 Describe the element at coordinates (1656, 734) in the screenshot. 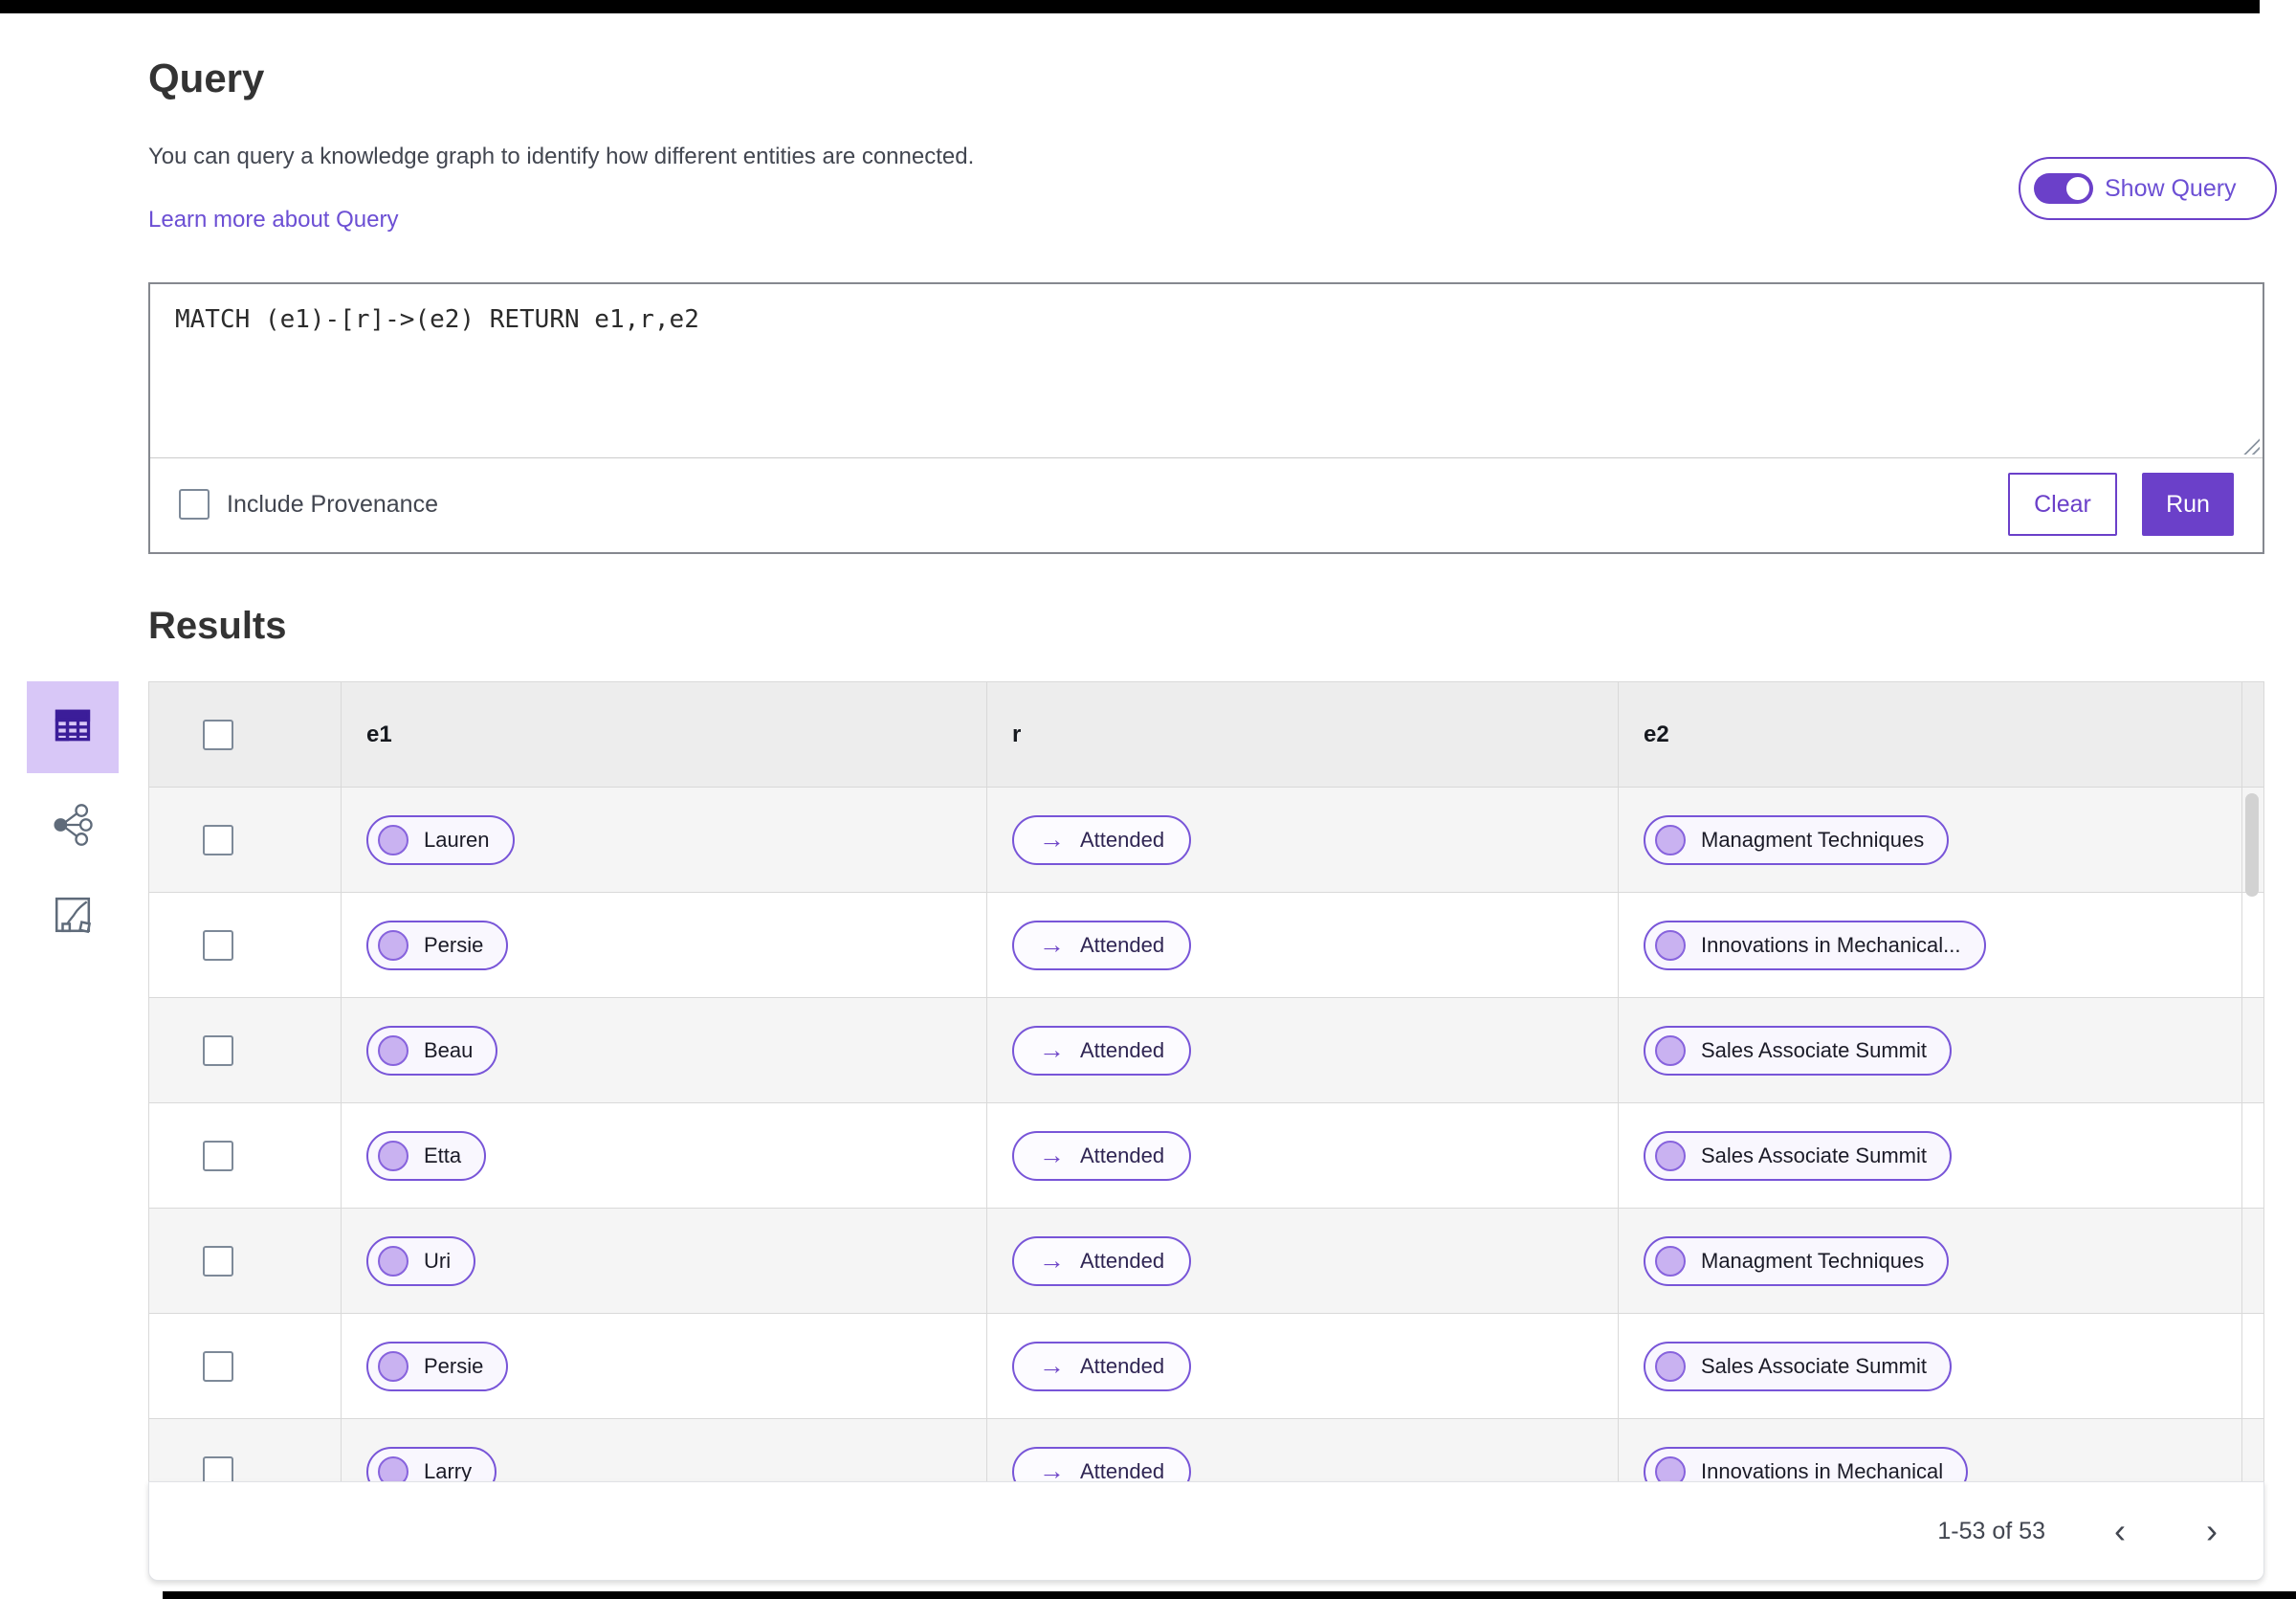

I see `column-label-e2: e2` at that location.